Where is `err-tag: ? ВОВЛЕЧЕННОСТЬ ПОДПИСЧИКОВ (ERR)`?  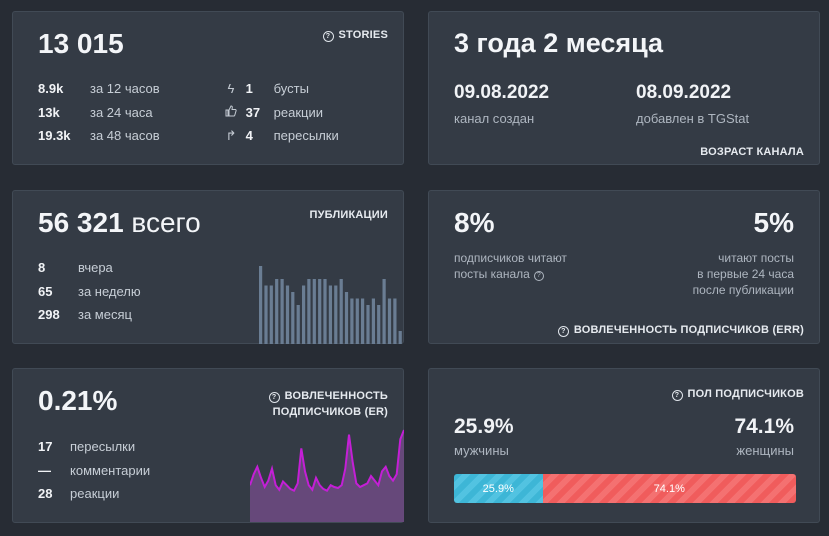 err-tag: ? ВОВЛЕЧЕННОСТЬ ПОДПИСЧИКОВ (ERR) is located at coordinates (680, 330).